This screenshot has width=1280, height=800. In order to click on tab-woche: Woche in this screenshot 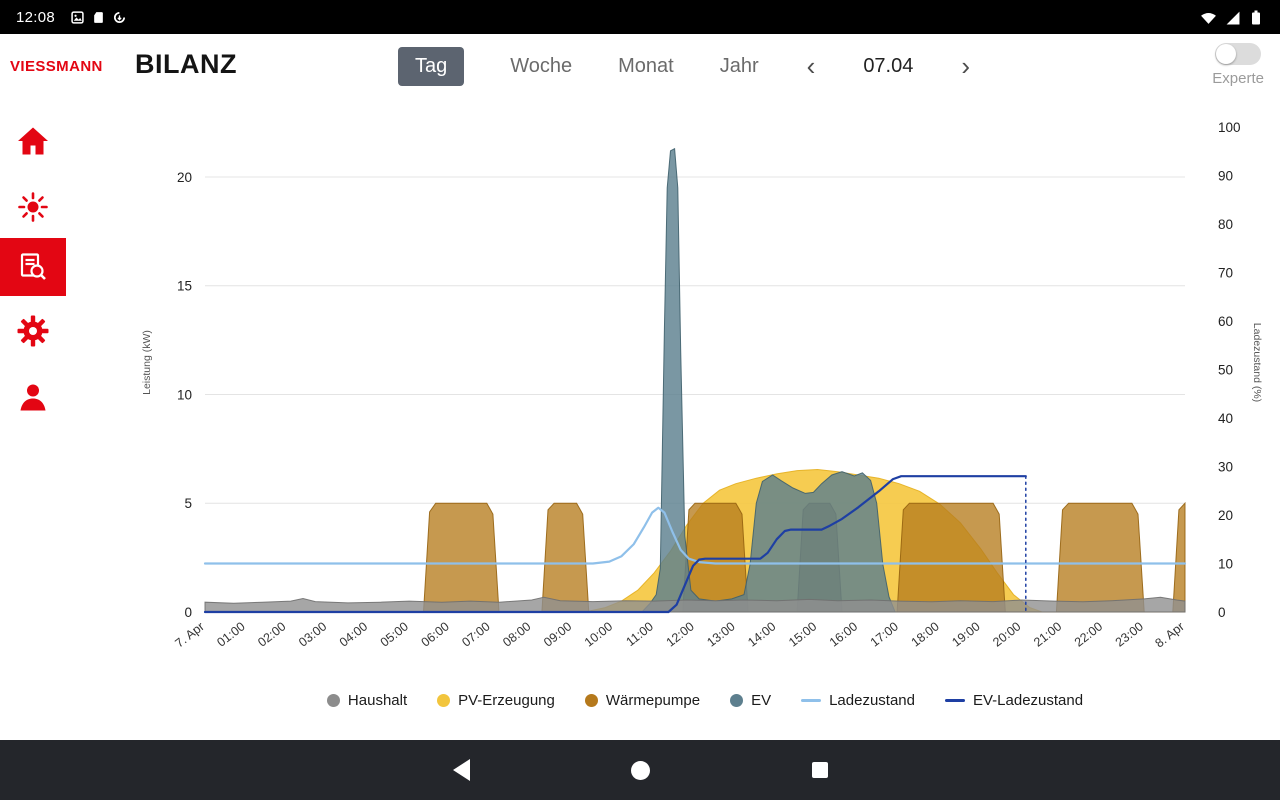, I will do `click(541, 65)`.